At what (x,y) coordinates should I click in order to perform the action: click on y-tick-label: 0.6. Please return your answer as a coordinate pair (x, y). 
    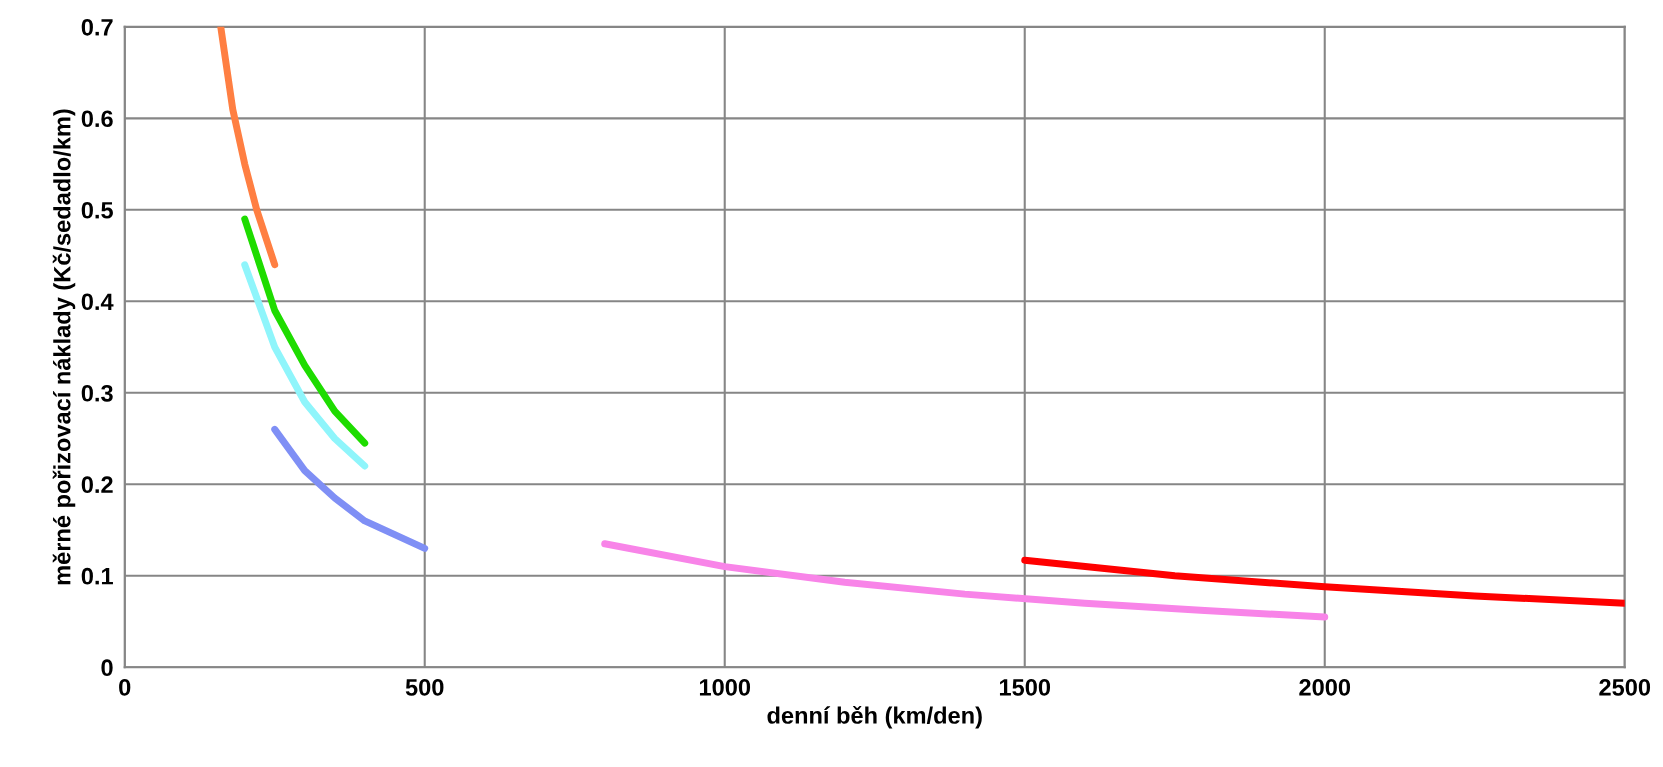
    Looking at the image, I should click on (97, 119).